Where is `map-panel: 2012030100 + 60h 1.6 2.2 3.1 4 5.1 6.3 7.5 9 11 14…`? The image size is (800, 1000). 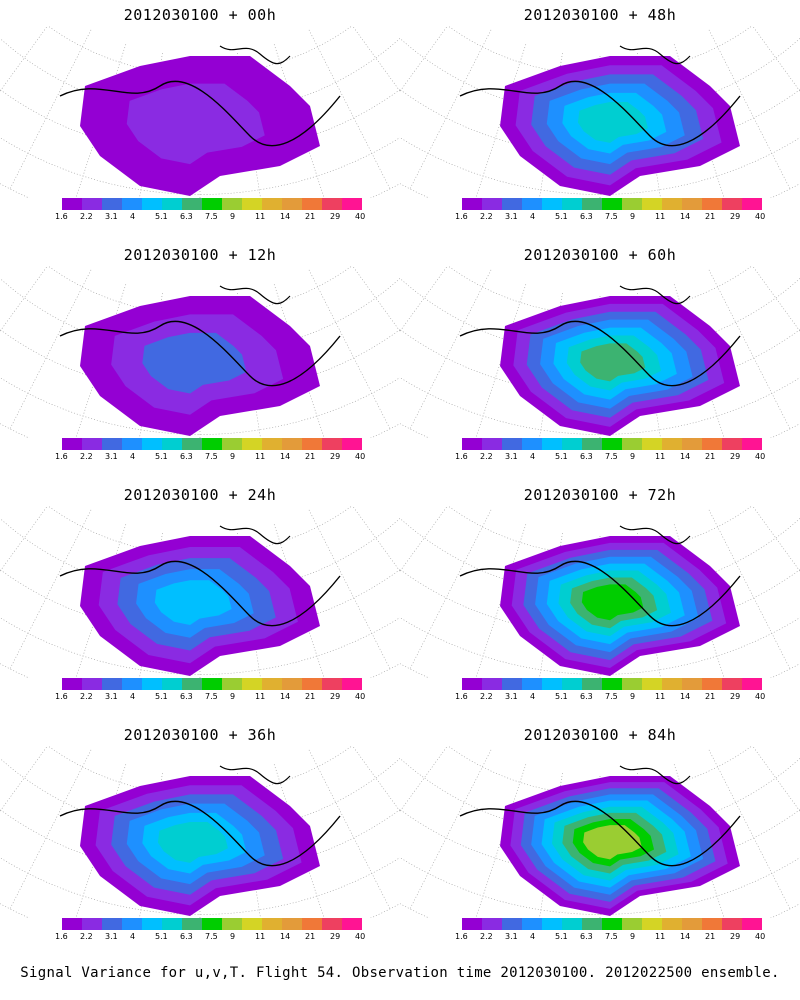 map-panel: 2012030100 + 60h 1.6 2.2 3.1 4 5.1 6.3 7.5 9 11 14… is located at coordinates (600, 360).